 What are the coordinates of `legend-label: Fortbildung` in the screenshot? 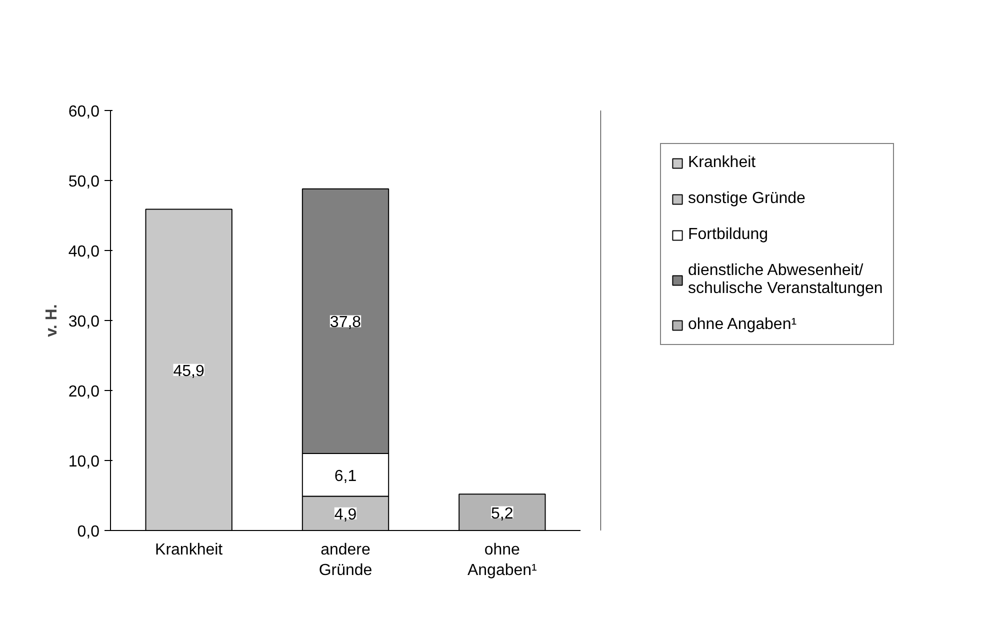 It's located at (728, 235).